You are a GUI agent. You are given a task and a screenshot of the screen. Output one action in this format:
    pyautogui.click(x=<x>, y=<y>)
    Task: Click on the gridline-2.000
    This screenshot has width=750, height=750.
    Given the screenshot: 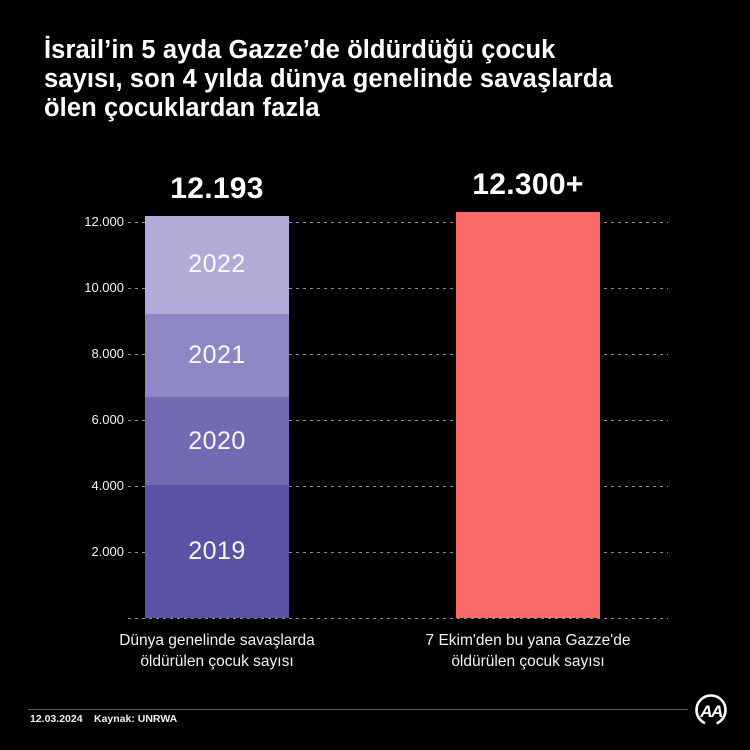 What is the action you would take?
    pyautogui.click(x=398, y=552)
    